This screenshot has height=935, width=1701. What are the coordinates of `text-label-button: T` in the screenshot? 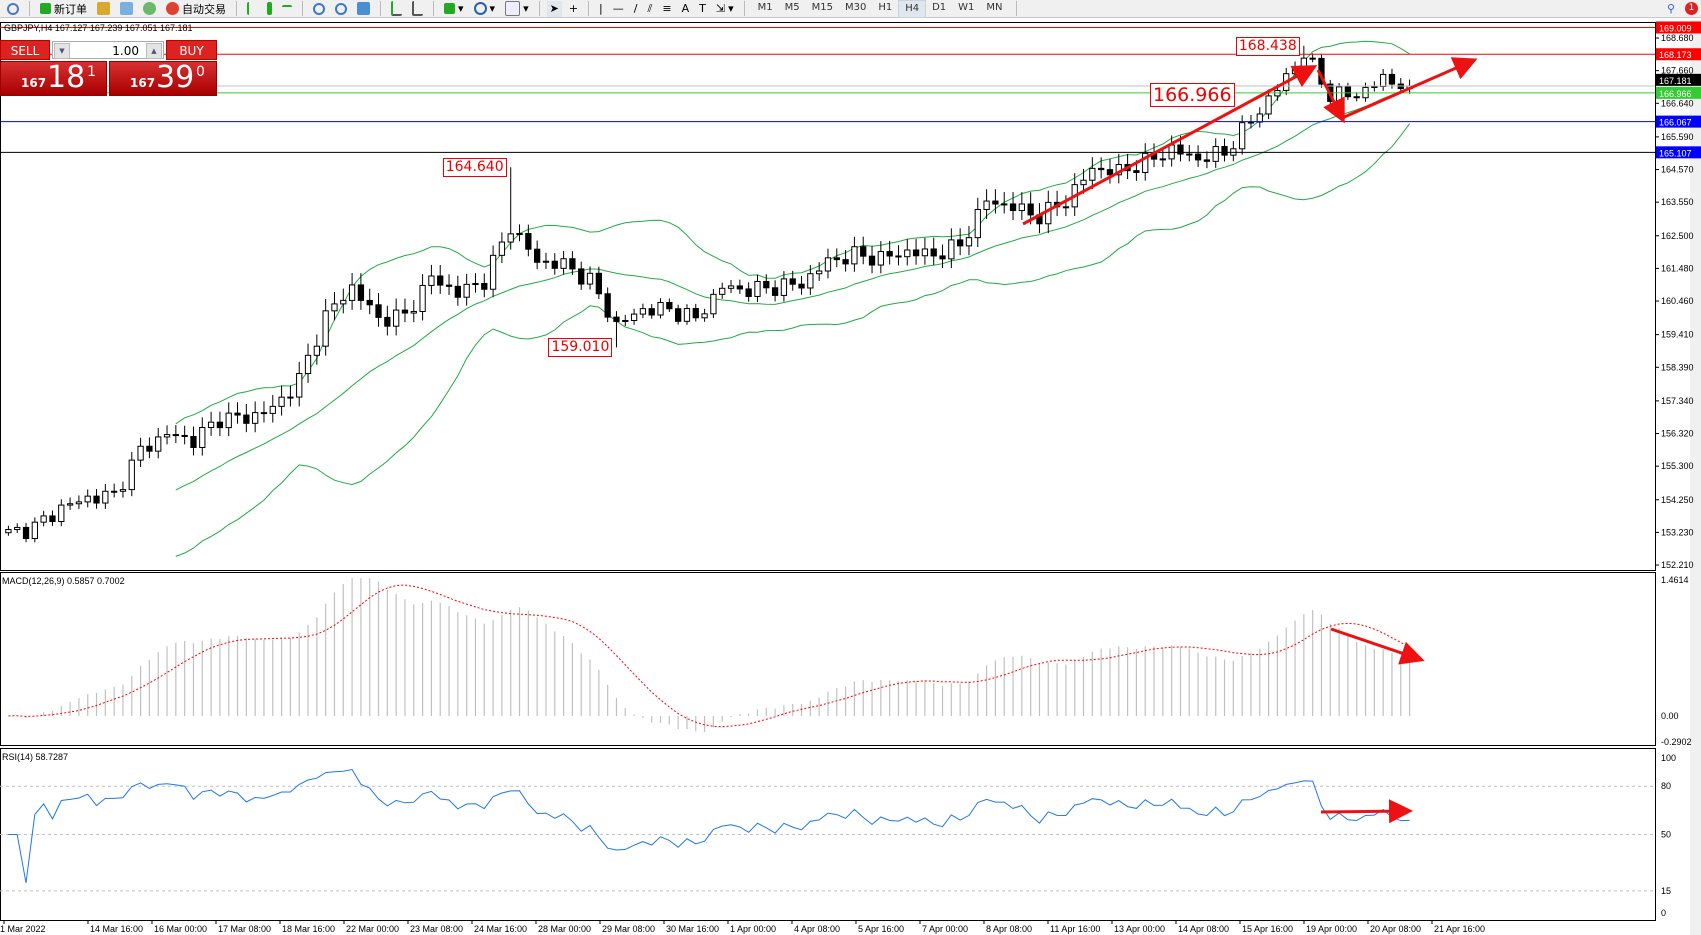 It's located at (702, 9).